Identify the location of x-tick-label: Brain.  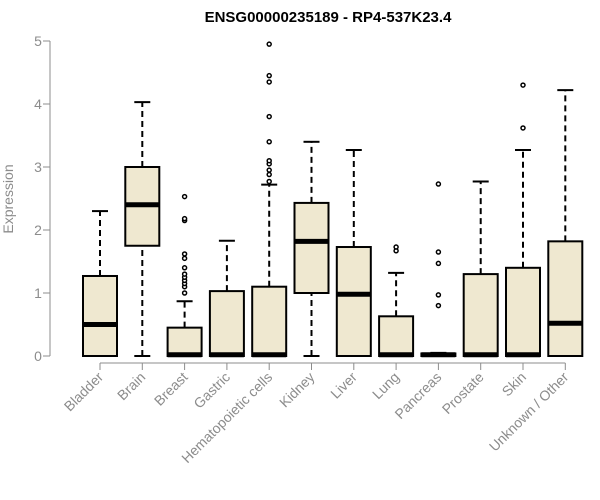
(131, 386).